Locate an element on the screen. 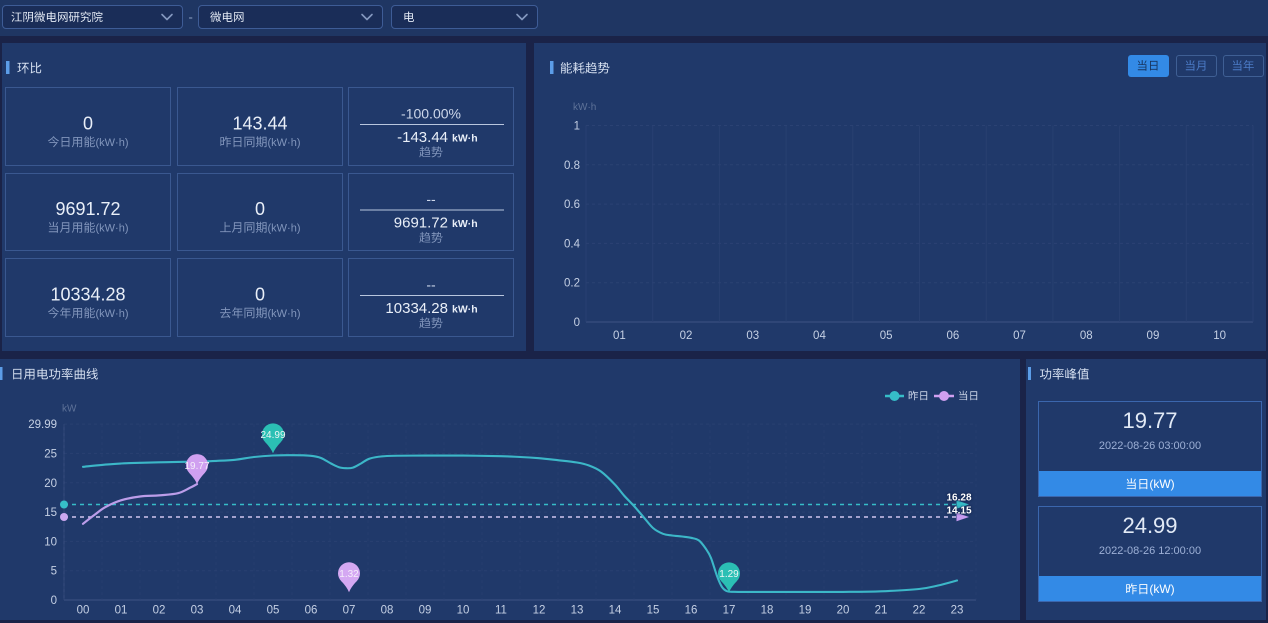  svg-text: 11 is located at coordinates (501, 610).